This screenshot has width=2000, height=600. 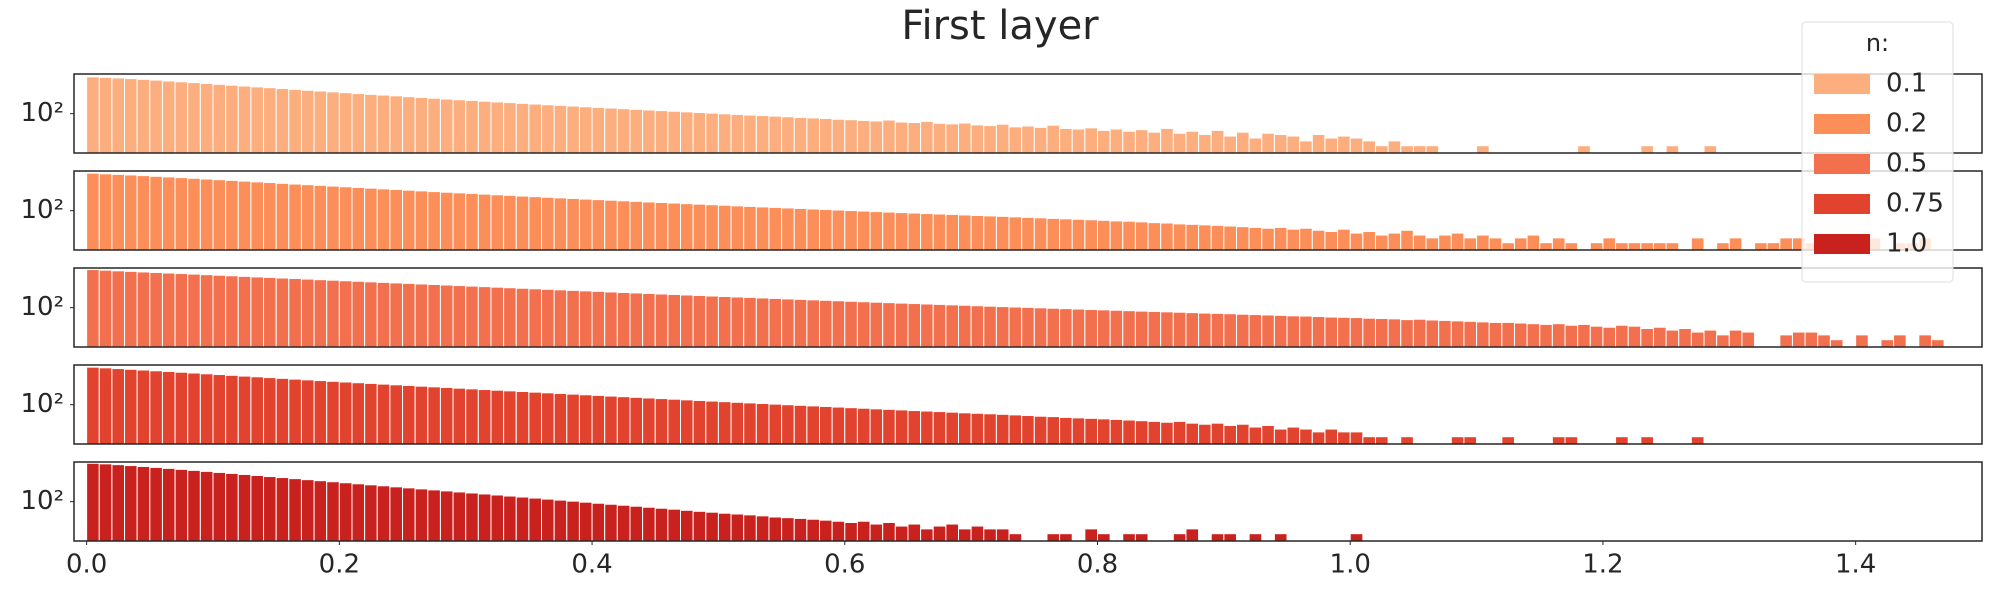 What do you see at coordinates (1097, 565) in the screenshot?
I see `x-tick-label: 0.8` at bounding box center [1097, 565].